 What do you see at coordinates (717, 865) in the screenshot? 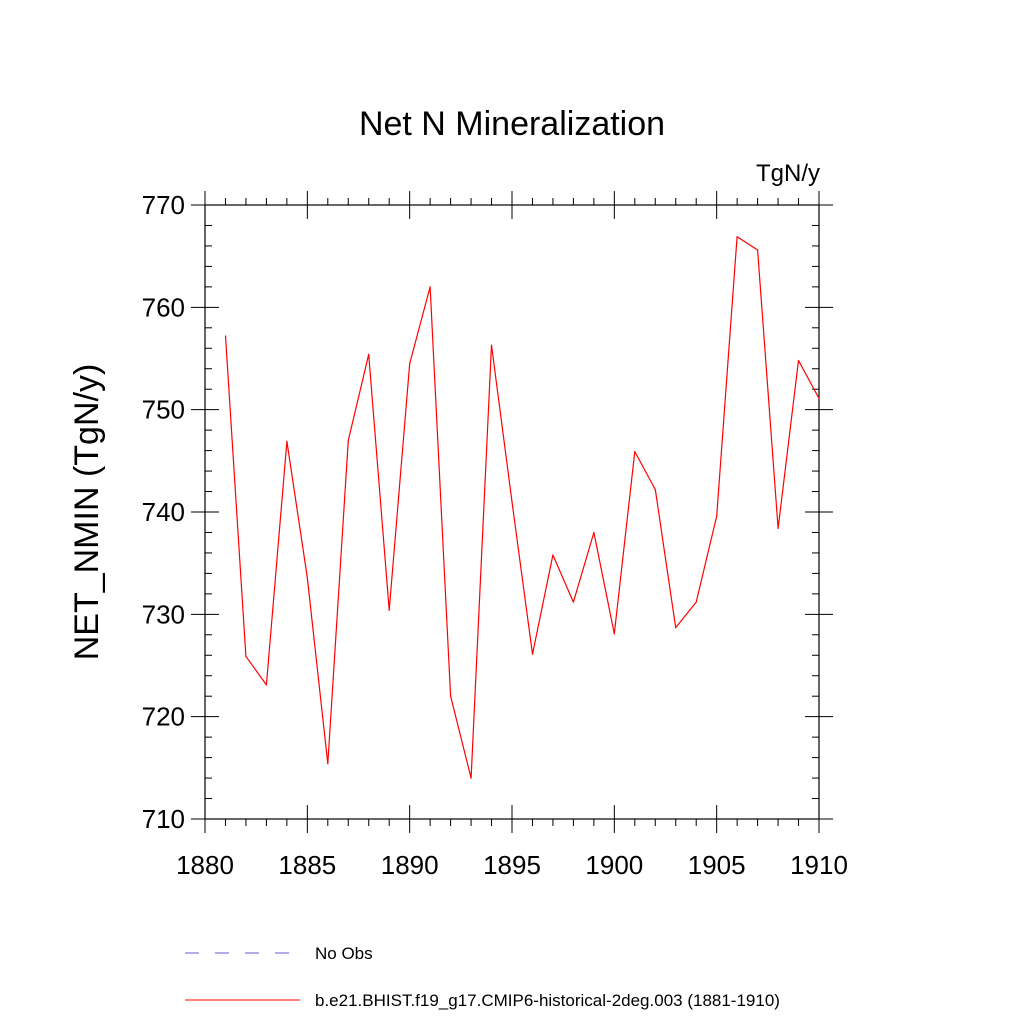
I see `x-tick-label: 1905` at bounding box center [717, 865].